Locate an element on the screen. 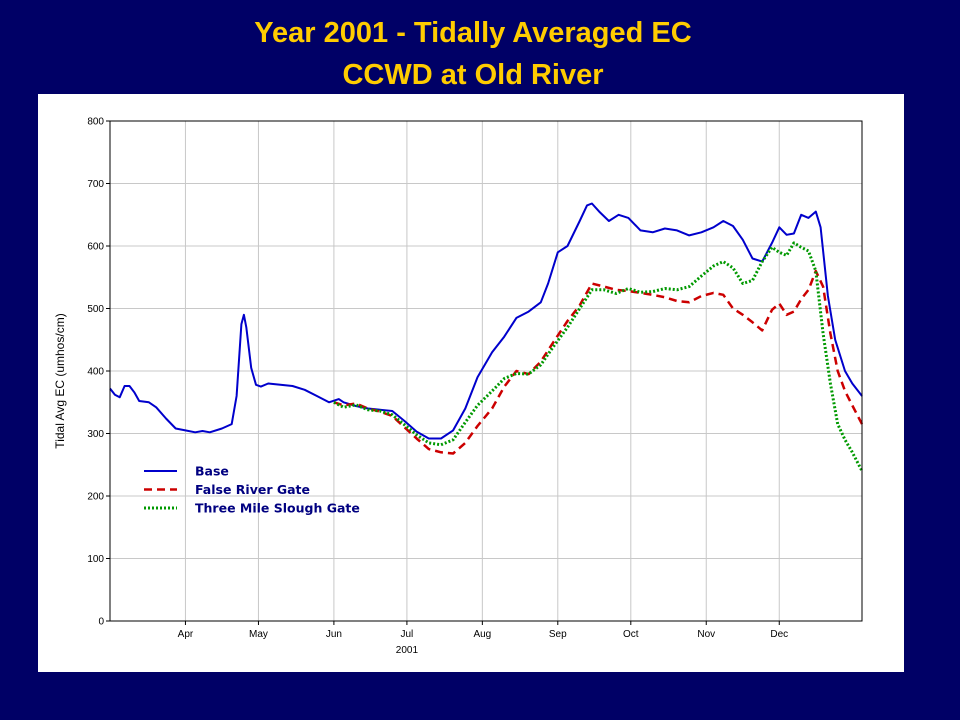 This screenshot has height=720, width=960. y-tick-label: 300 is located at coordinates (95, 434).